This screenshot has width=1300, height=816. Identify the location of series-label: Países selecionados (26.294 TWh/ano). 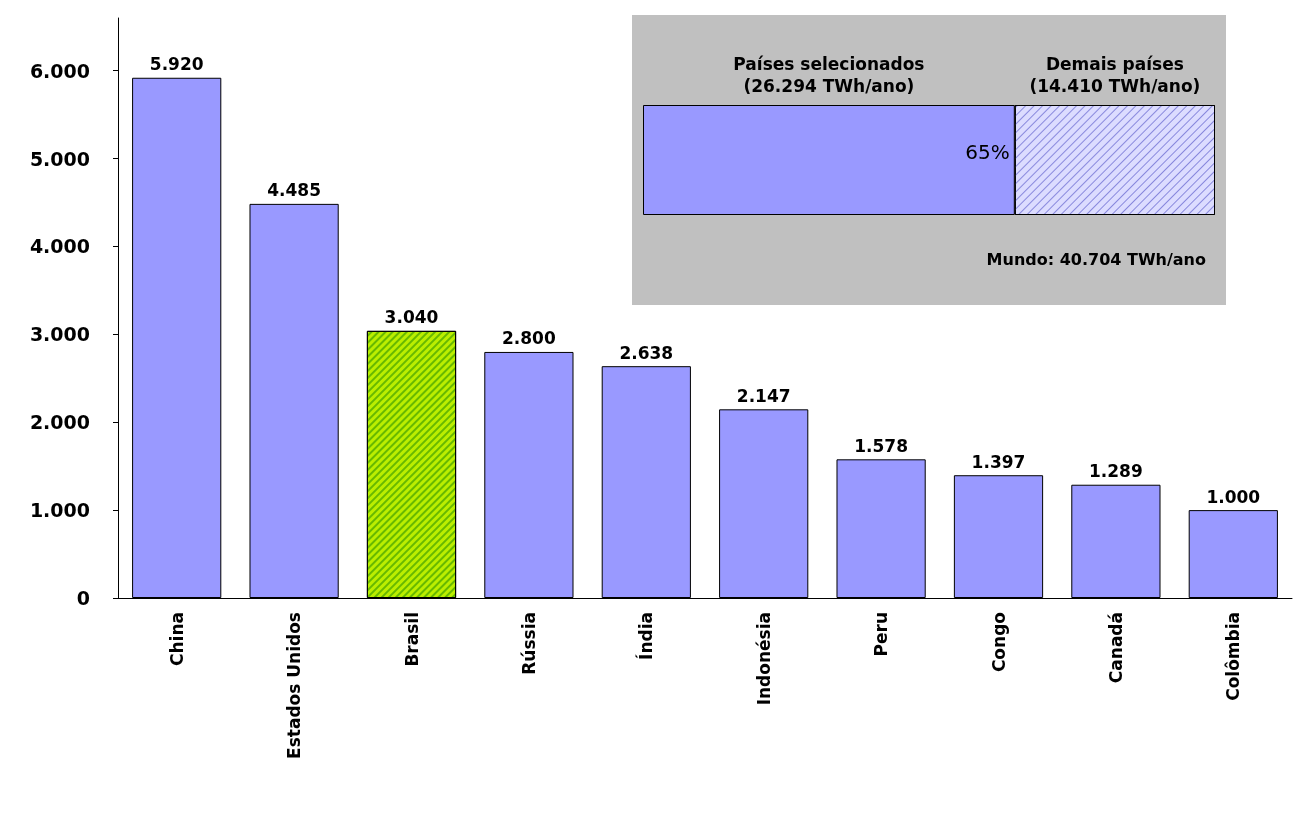
(829, 75).